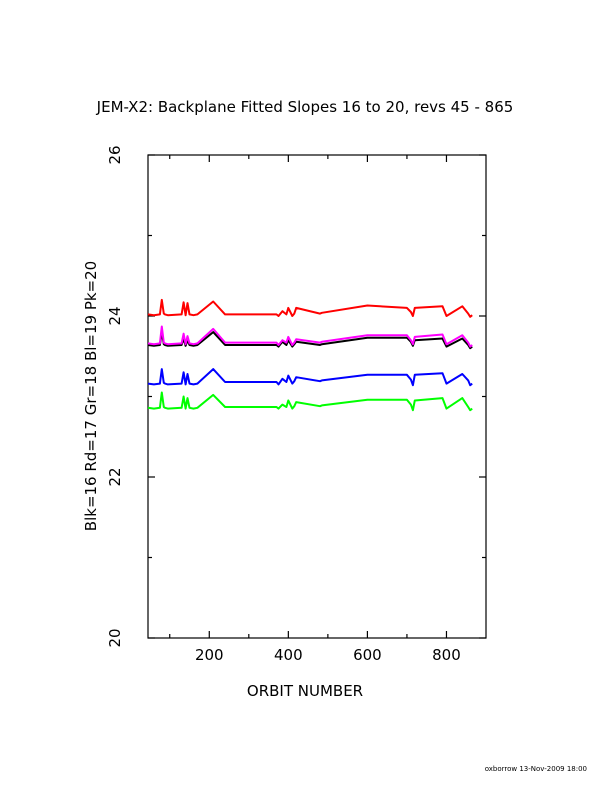  What do you see at coordinates (446, 655) in the screenshot?
I see `x-tick-label: 800` at bounding box center [446, 655].